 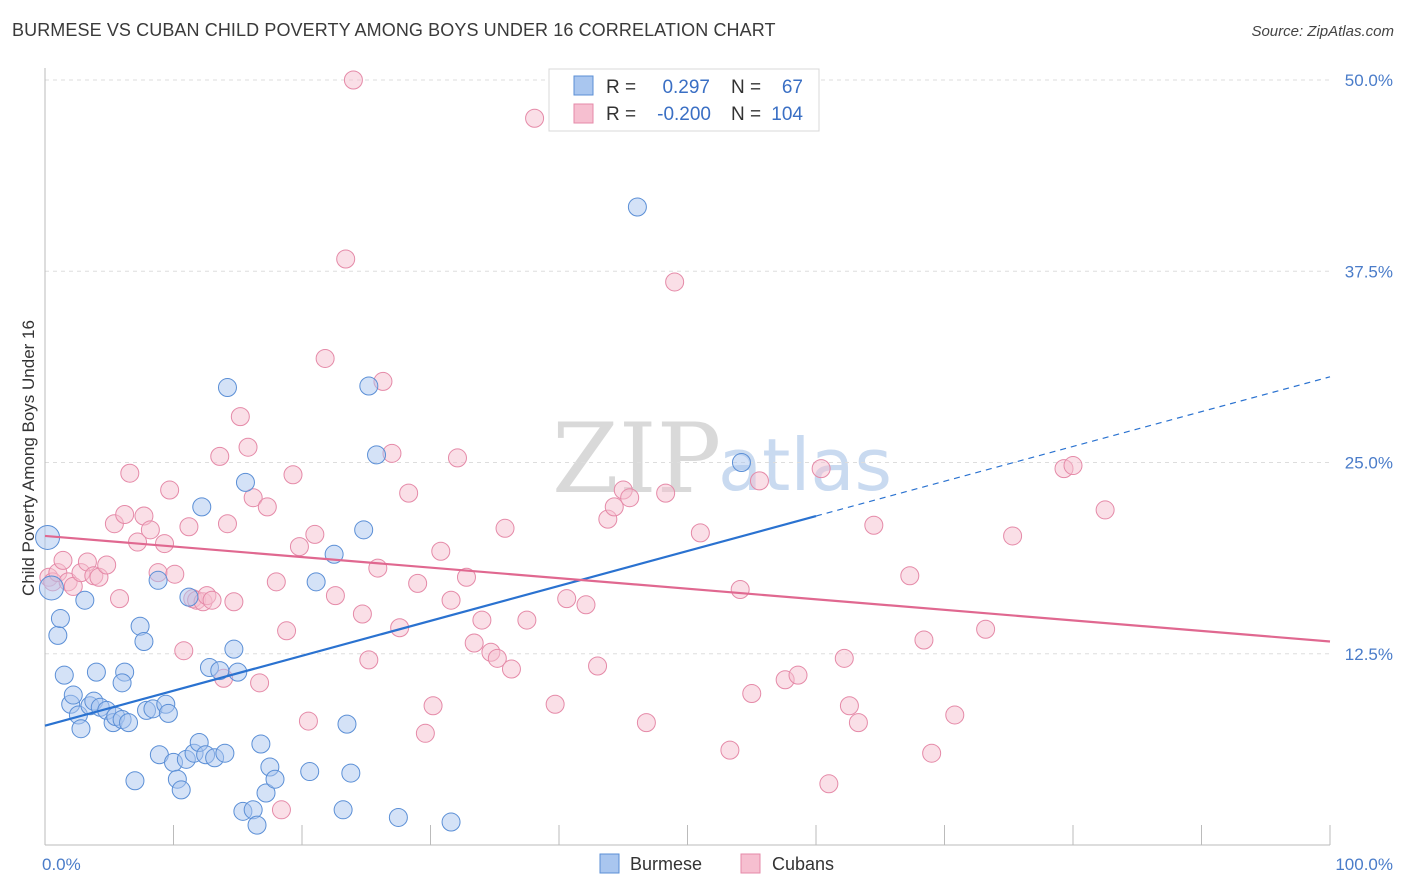 What do you see at coordinates (746, 87) in the screenshot?
I see `legend-n-label-burmese: N =` at bounding box center [746, 87].